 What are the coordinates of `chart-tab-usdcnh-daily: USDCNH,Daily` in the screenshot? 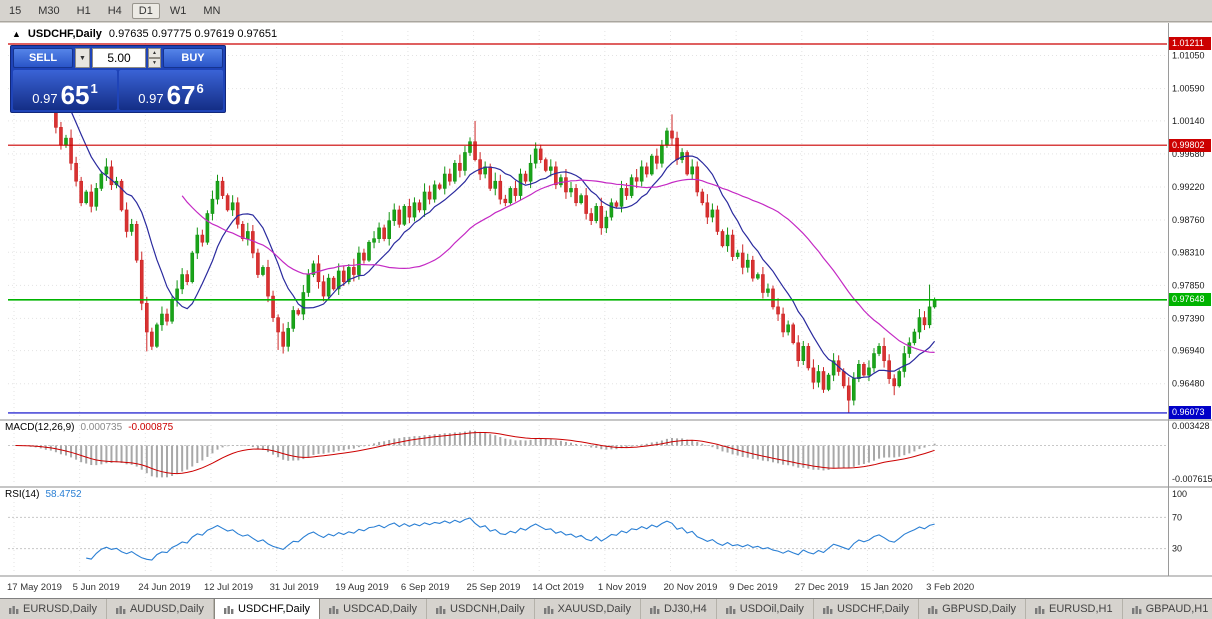 It's located at (481, 609).